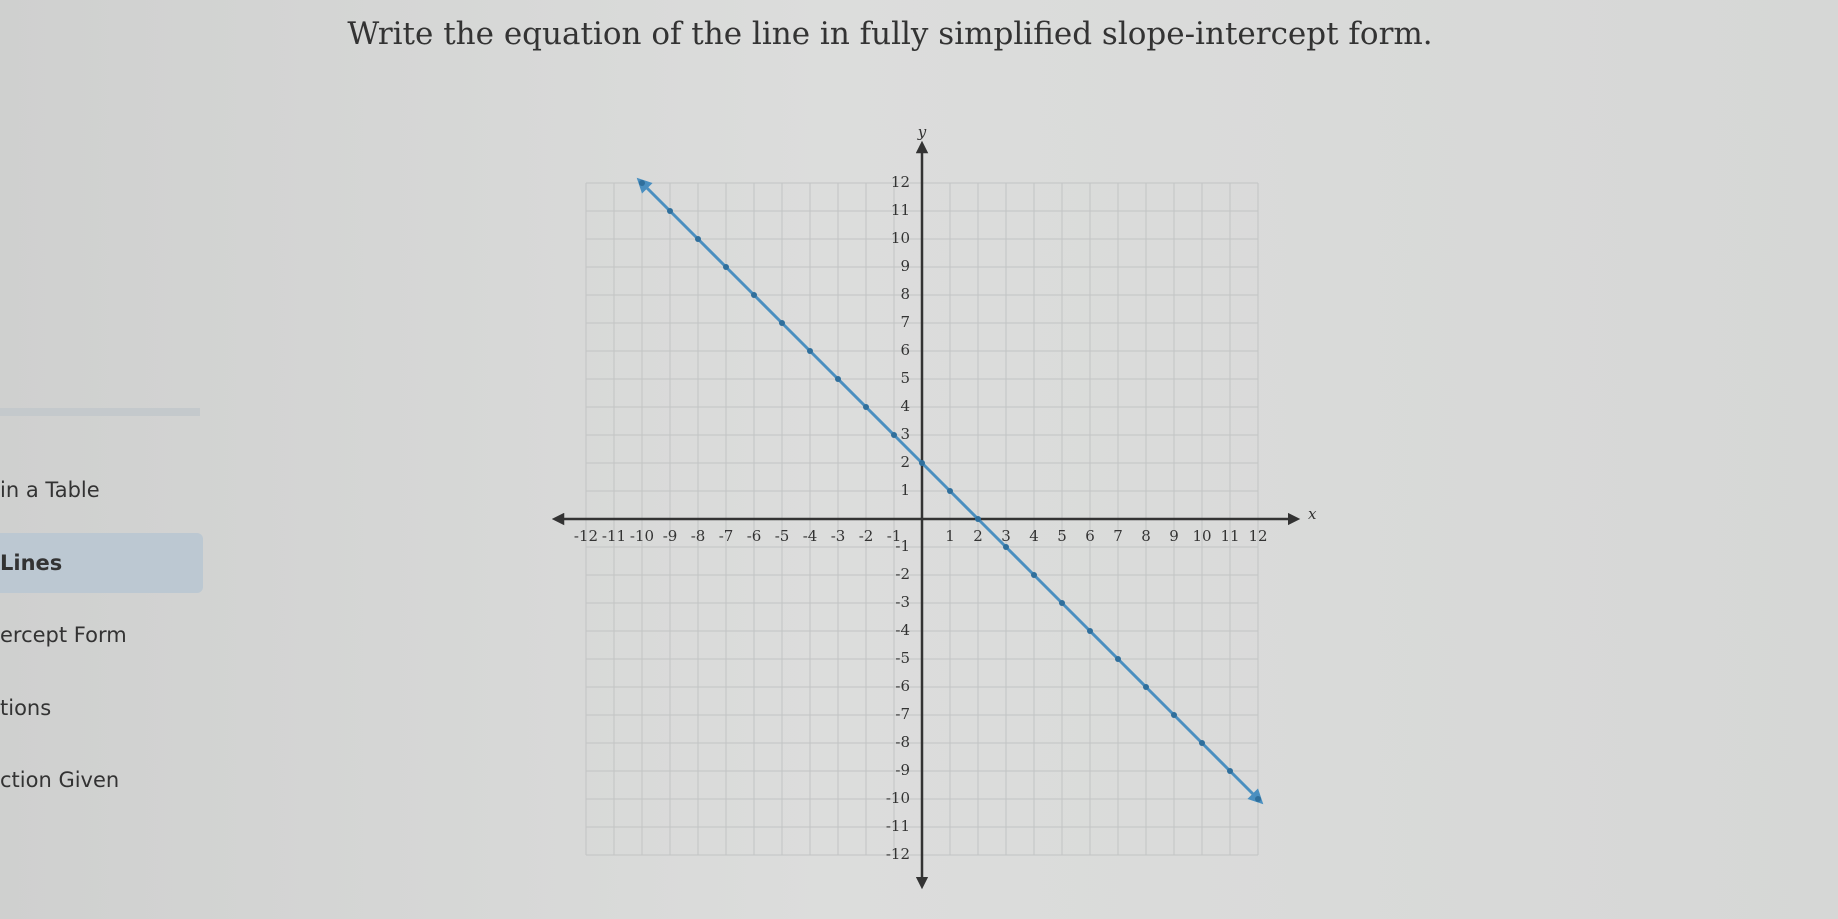 This screenshot has height=919, width=1838. What do you see at coordinates (782, 536) in the screenshot?
I see `x-tick-label: -5` at bounding box center [782, 536].